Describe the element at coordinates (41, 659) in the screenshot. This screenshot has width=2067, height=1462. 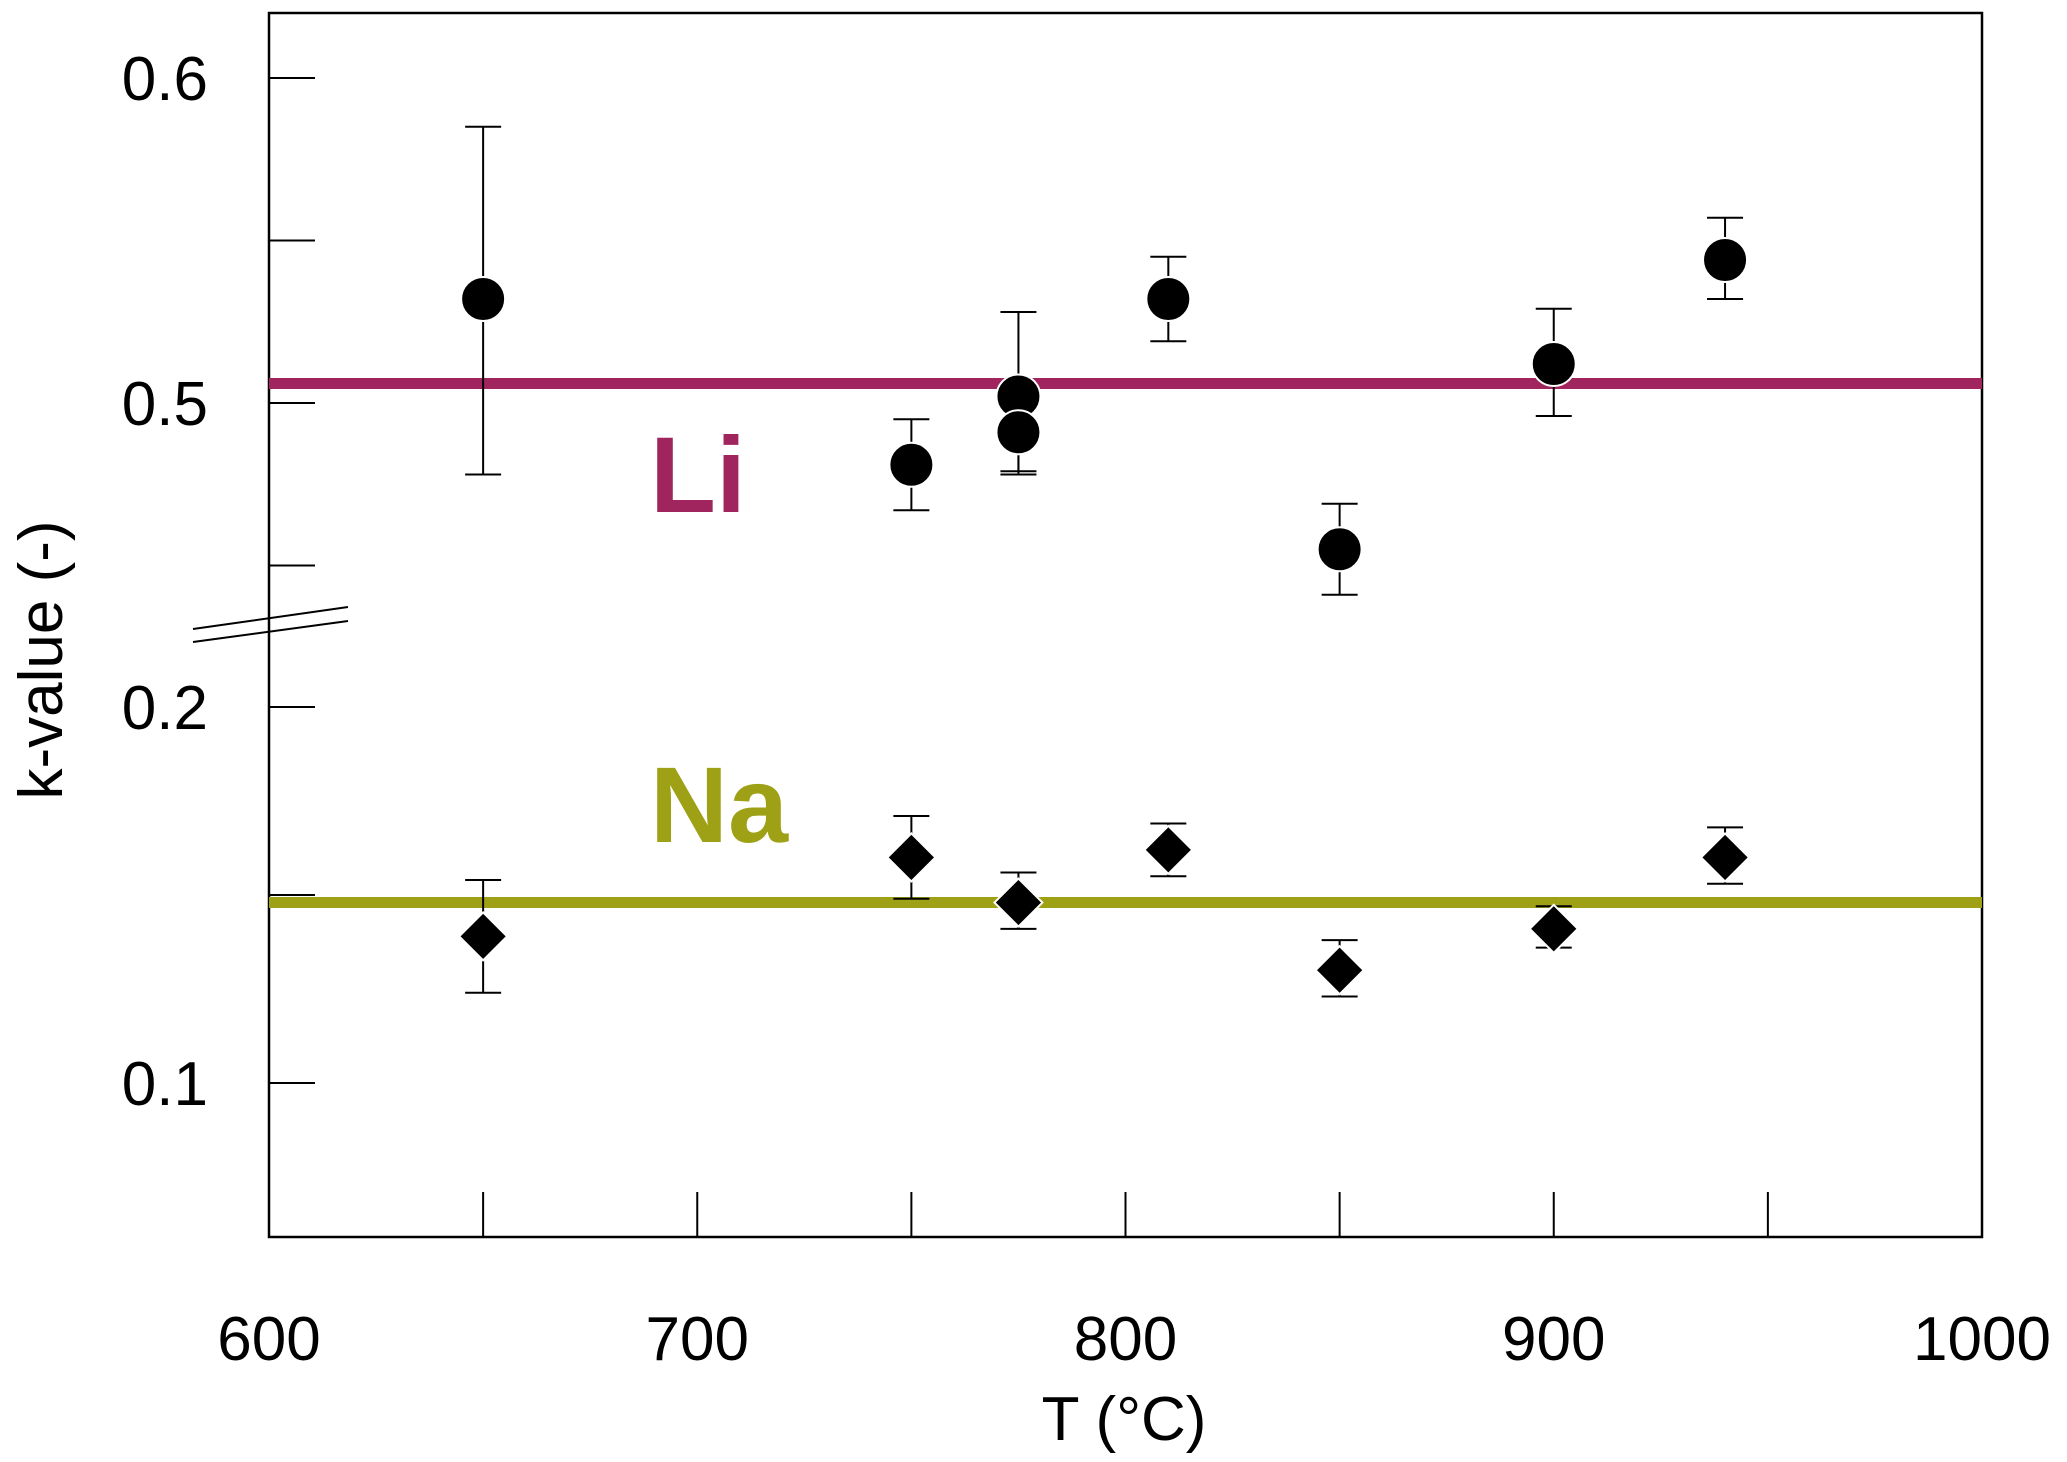
I see `y-axis-title: k-value (-)` at that location.